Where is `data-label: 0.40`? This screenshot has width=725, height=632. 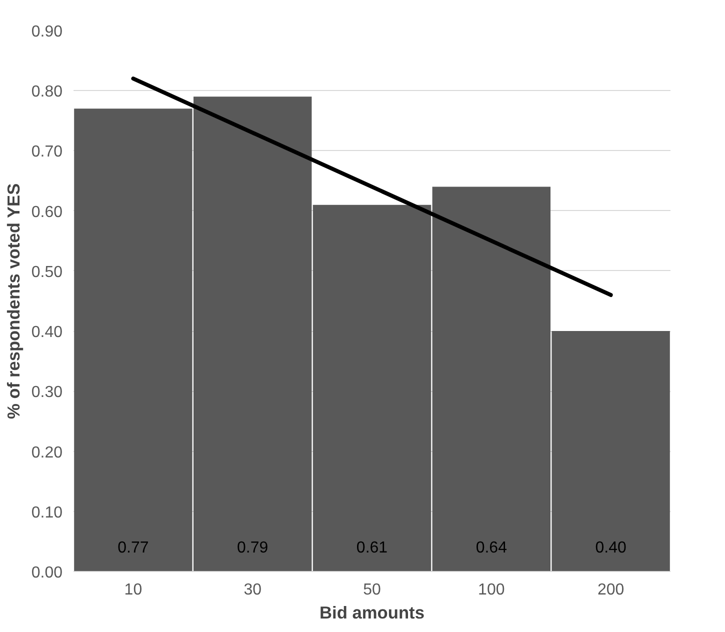 data-label: 0.40 is located at coordinates (610, 548).